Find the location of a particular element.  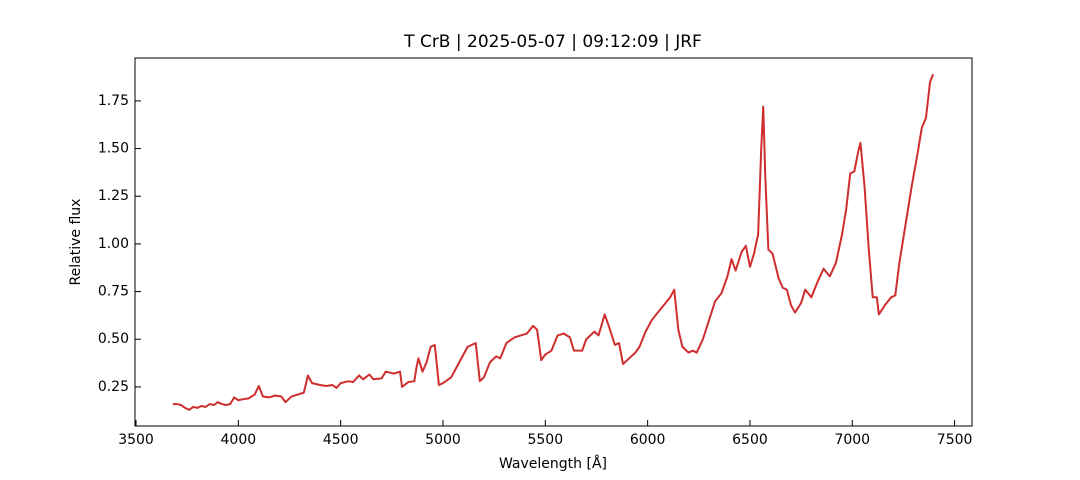

chart-title: T CrB | 2025-05-07 | 09:12:09 | JRF is located at coordinates (552, 42).